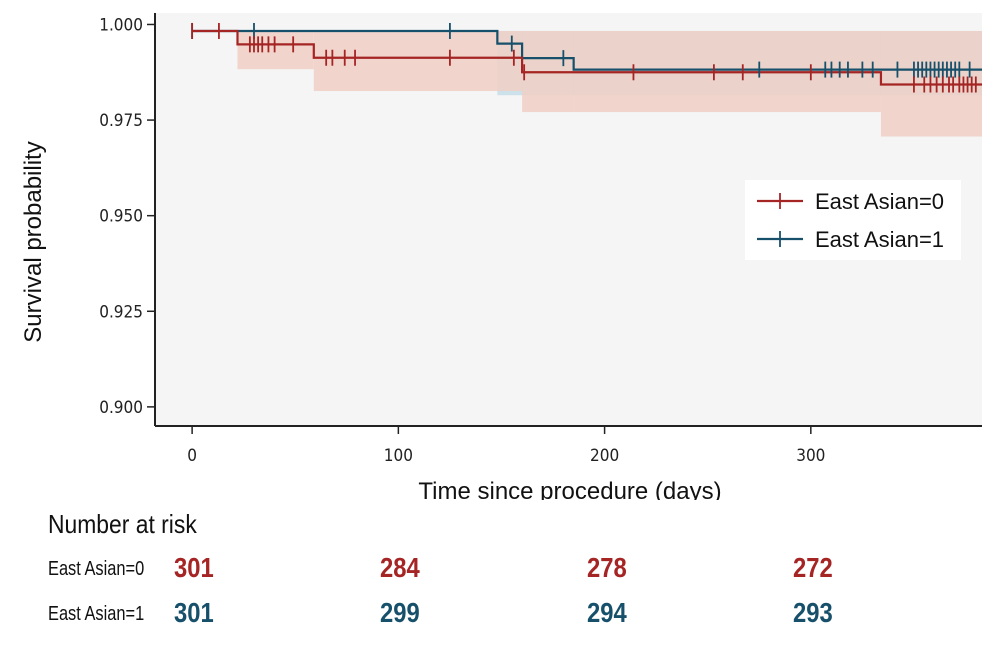 The image size is (1004, 645). I want to click on y-tick-label-0: 0.900, so click(121, 408).